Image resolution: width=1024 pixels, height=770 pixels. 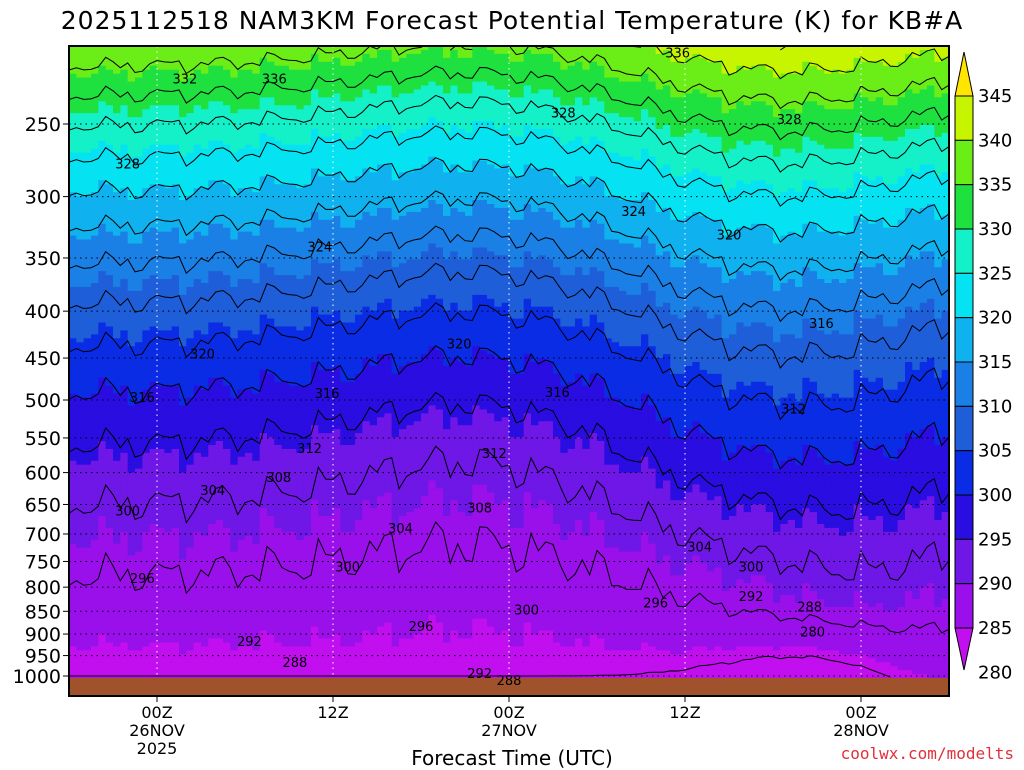 What do you see at coordinates (995, 229) in the screenshot?
I see `colorbar-tick-label: 330` at bounding box center [995, 229].